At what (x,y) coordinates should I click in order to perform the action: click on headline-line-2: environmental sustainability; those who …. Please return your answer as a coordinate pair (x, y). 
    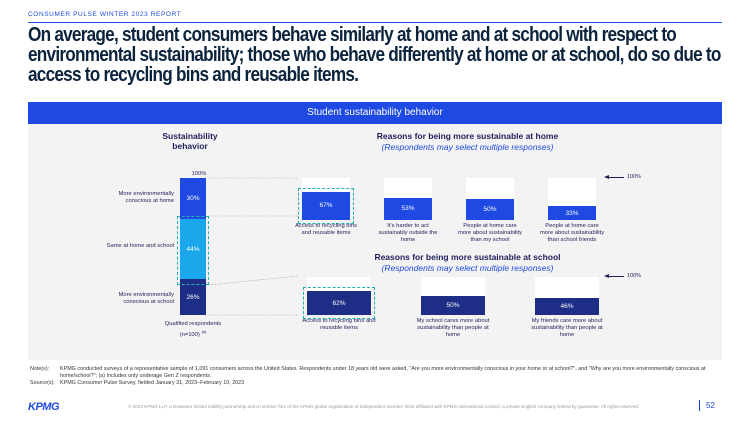
    Looking at the image, I should click on (374, 55).